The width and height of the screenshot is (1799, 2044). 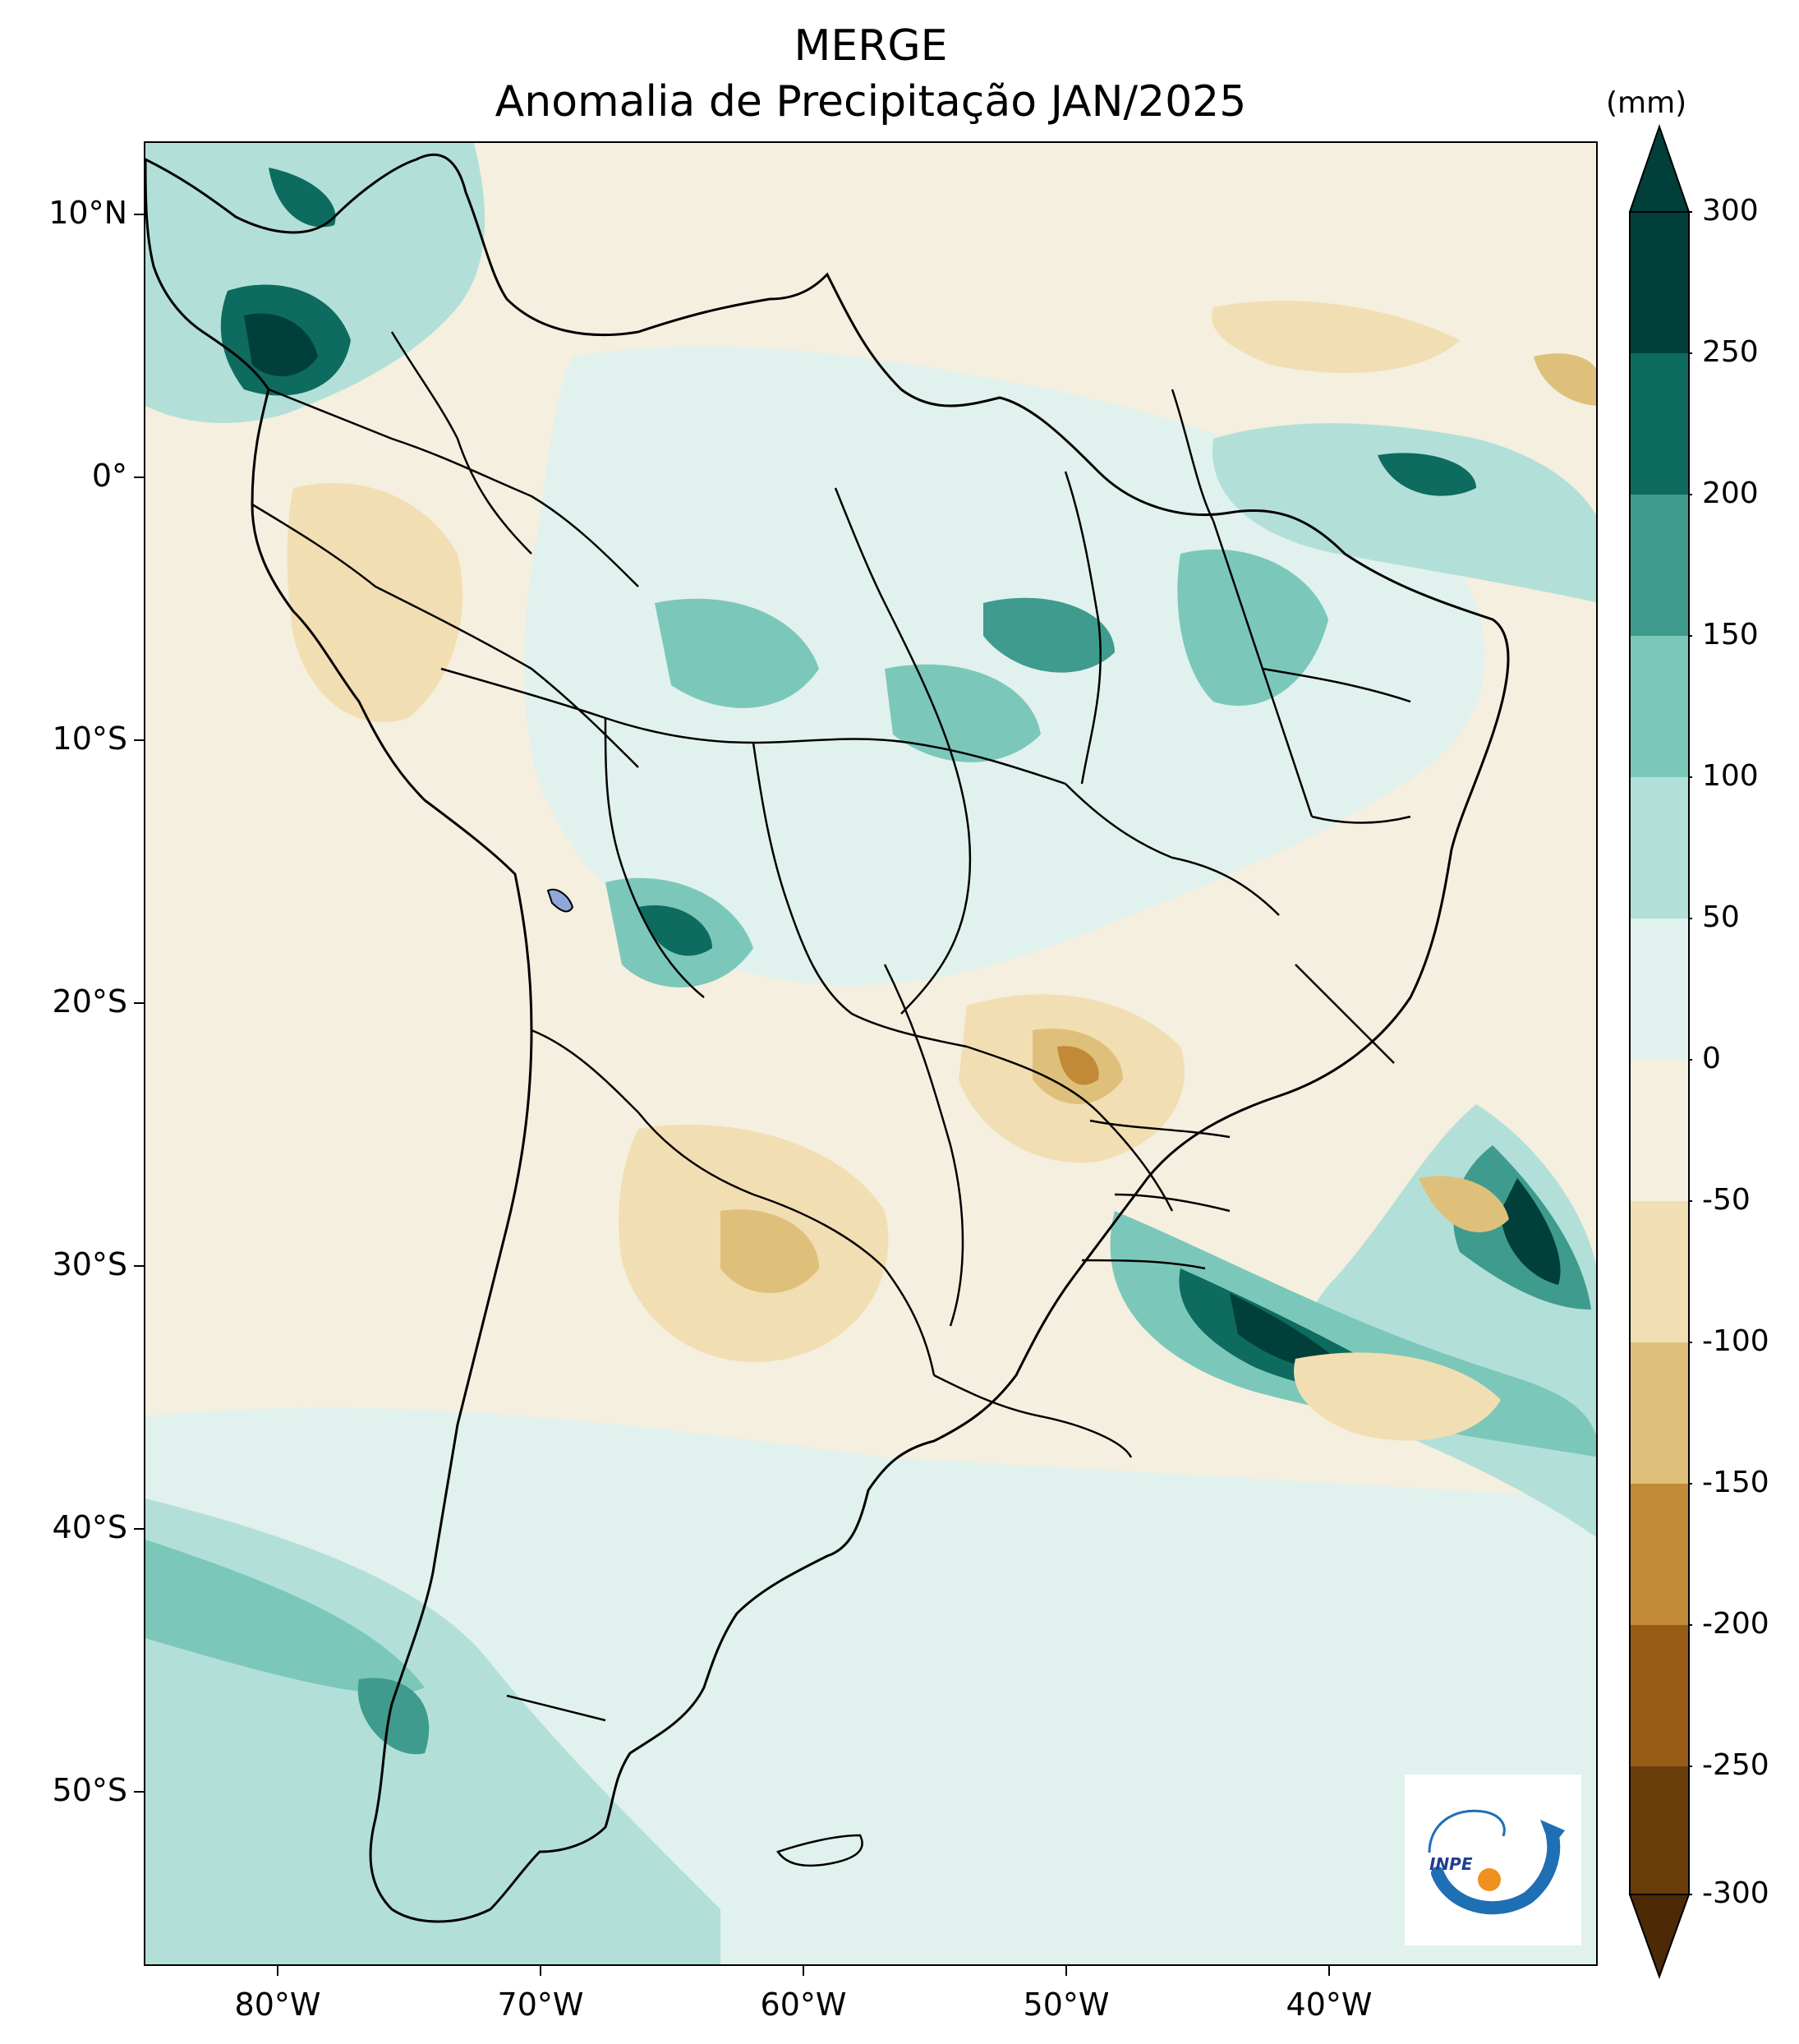 I want to click on colorbar-label: 0, so click(x=1711, y=1059).